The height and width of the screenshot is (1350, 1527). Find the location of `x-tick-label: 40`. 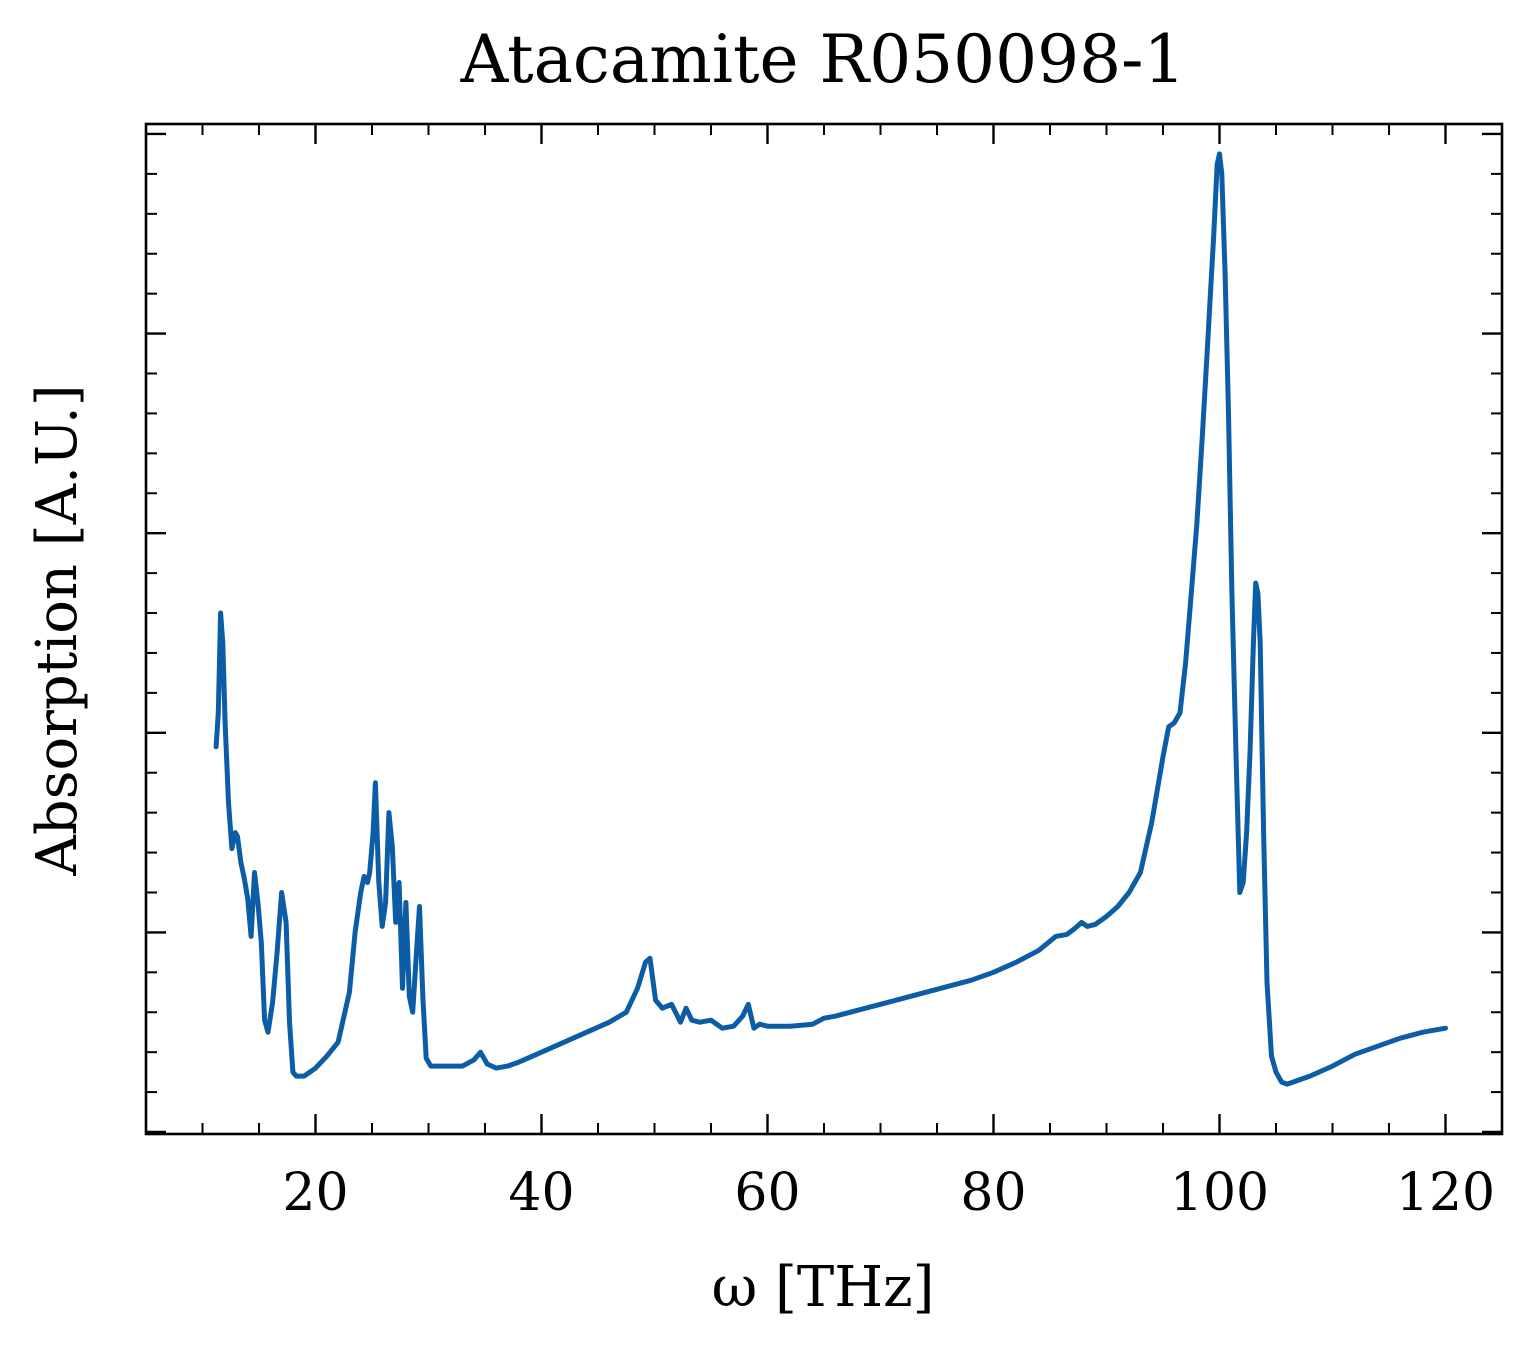

x-tick-label: 40 is located at coordinates (541, 1193).